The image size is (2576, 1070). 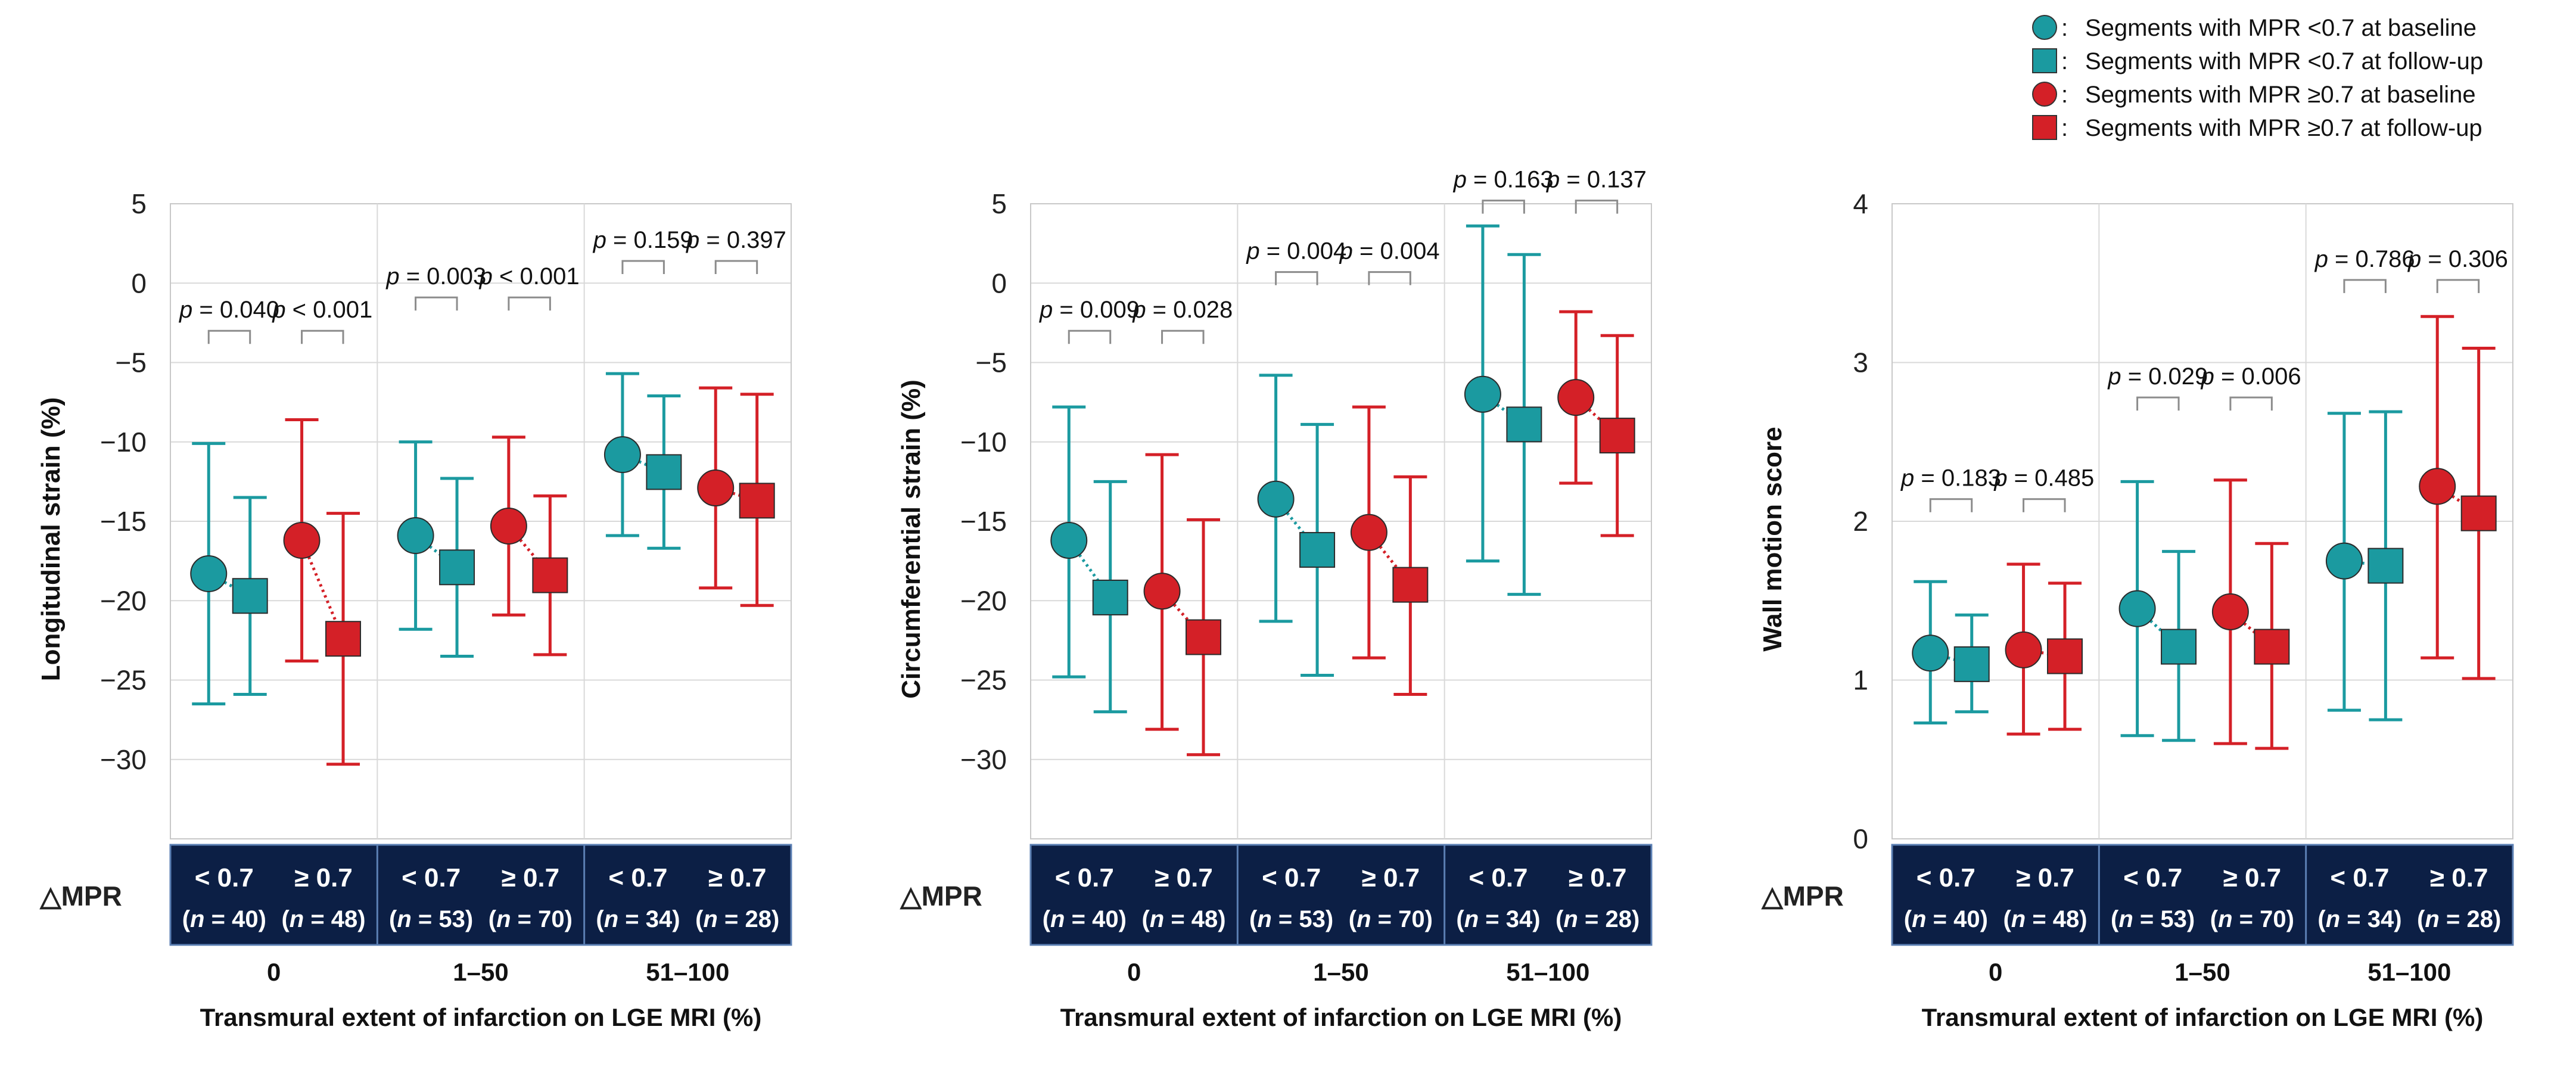 I want to click on p-value-label: p = 0.183, so click(x=1950, y=478).